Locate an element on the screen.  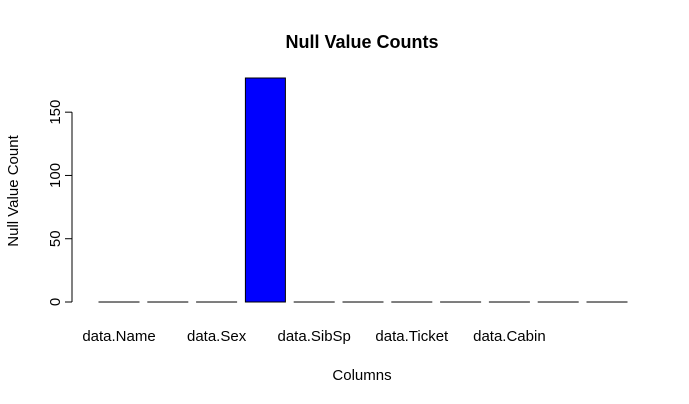
y-axis-label: Null Value Count is located at coordinates (13, 190).